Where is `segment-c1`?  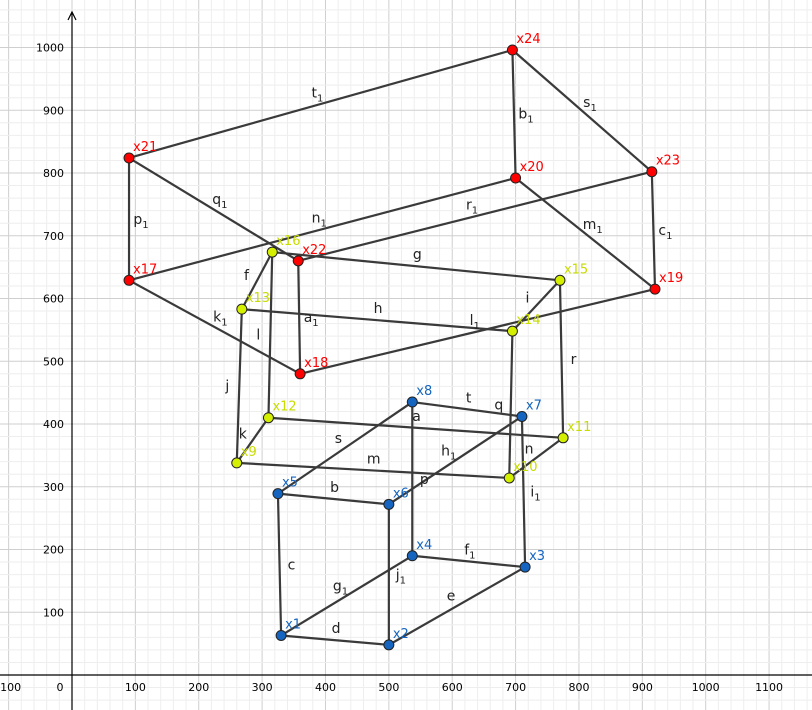 segment-c1 is located at coordinates (653, 230).